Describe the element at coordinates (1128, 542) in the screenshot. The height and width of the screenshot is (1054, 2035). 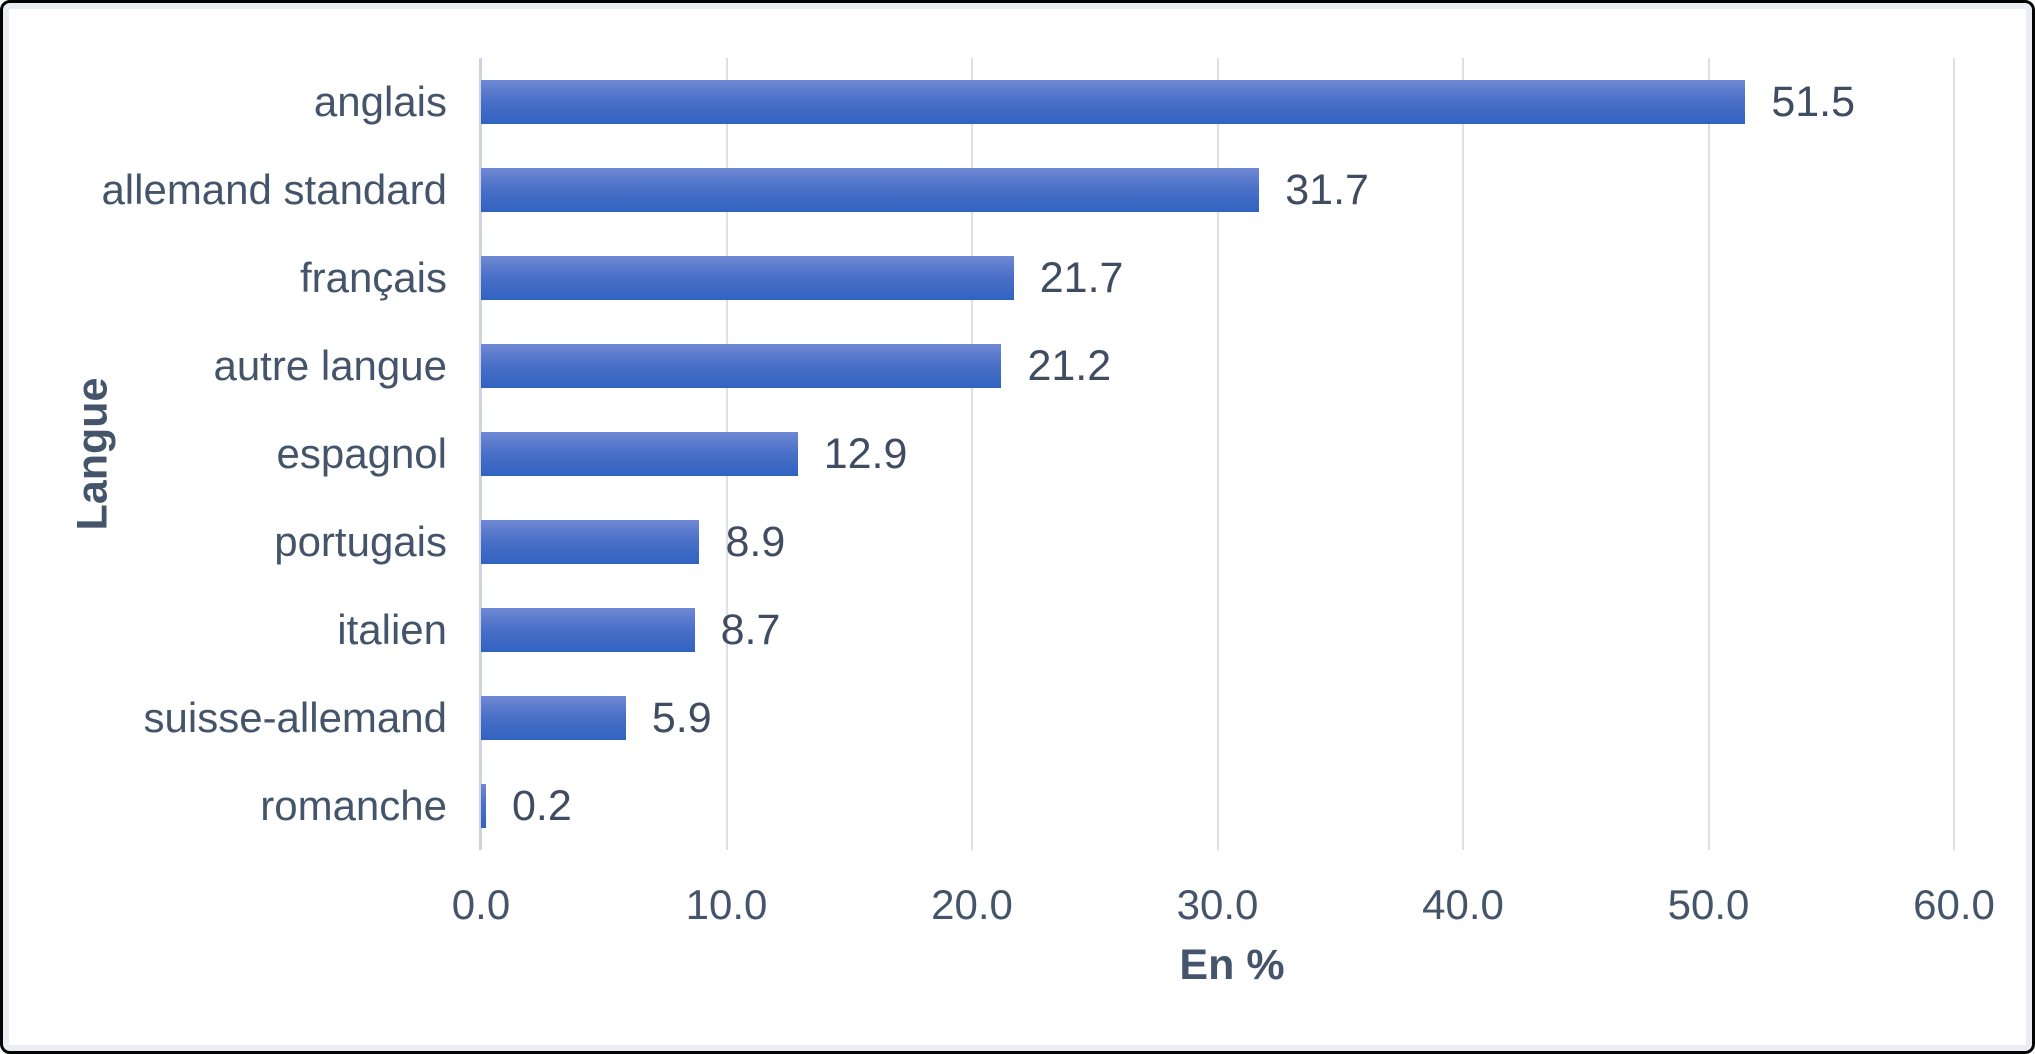
I see `bar-row: portugais 8.9` at that location.